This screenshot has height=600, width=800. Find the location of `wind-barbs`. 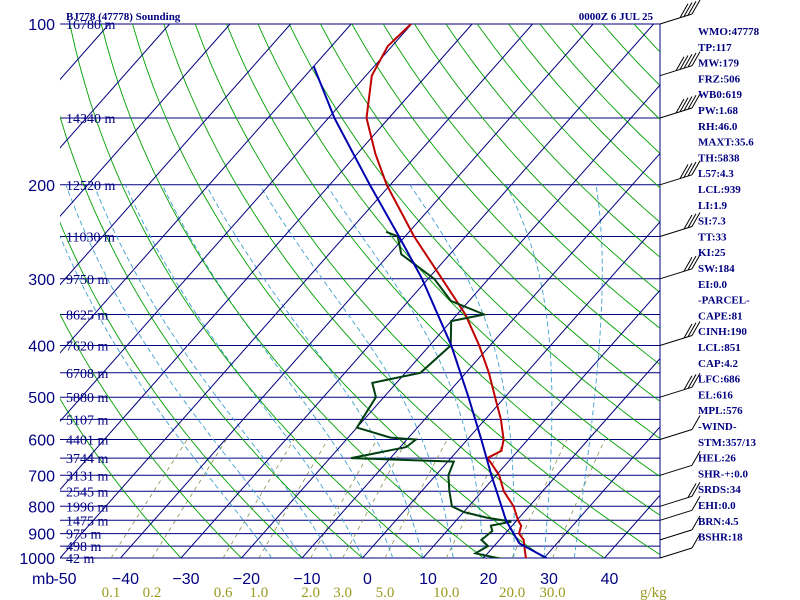

wind-barbs is located at coordinates (680, 279).